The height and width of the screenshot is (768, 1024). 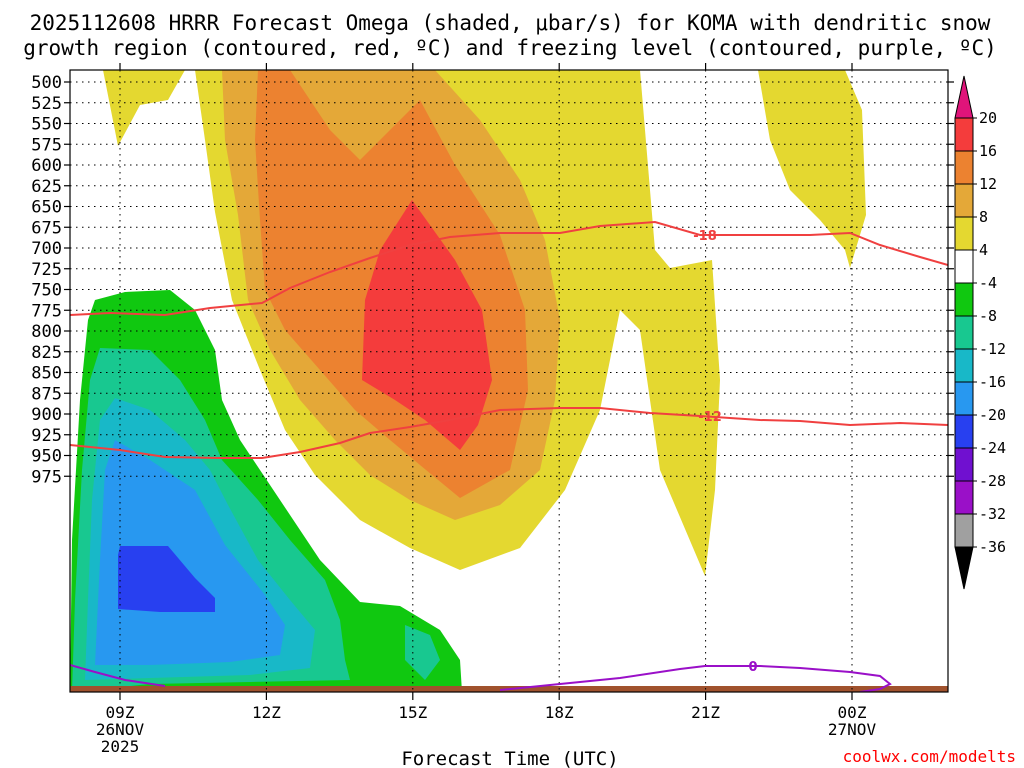 I want to click on y-tick-label: 975, so click(x=46, y=477).